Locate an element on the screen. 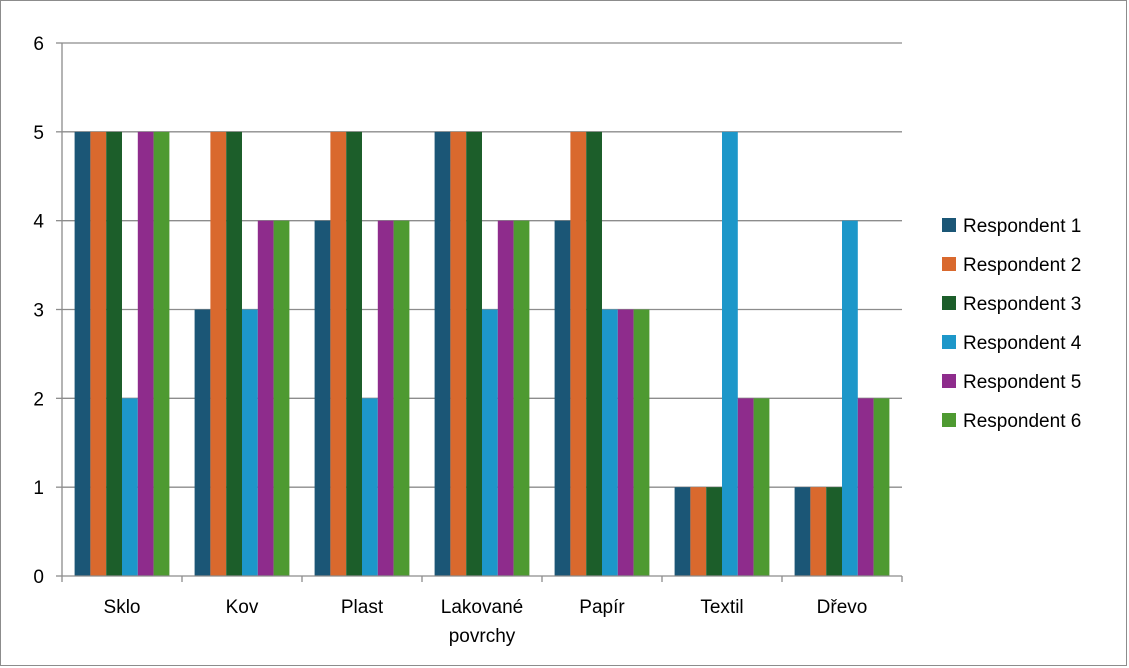 The image size is (1129, 668). bar-series2-cat2 is located at coordinates (218, 354).